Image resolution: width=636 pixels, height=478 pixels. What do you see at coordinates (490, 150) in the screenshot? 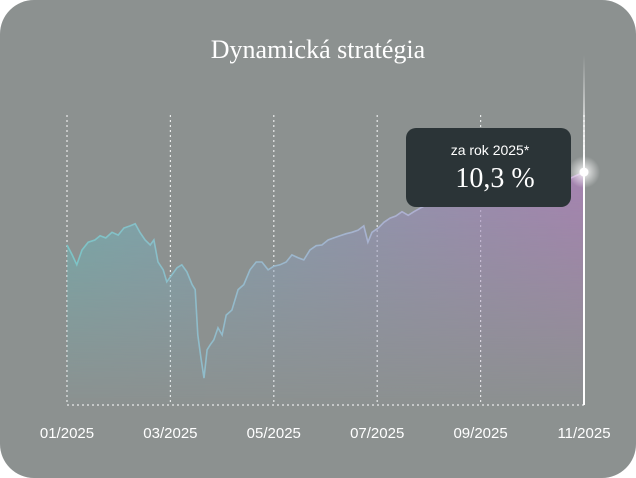
I see `tooltip-caption: za rok 2025*` at bounding box center [490, 150].